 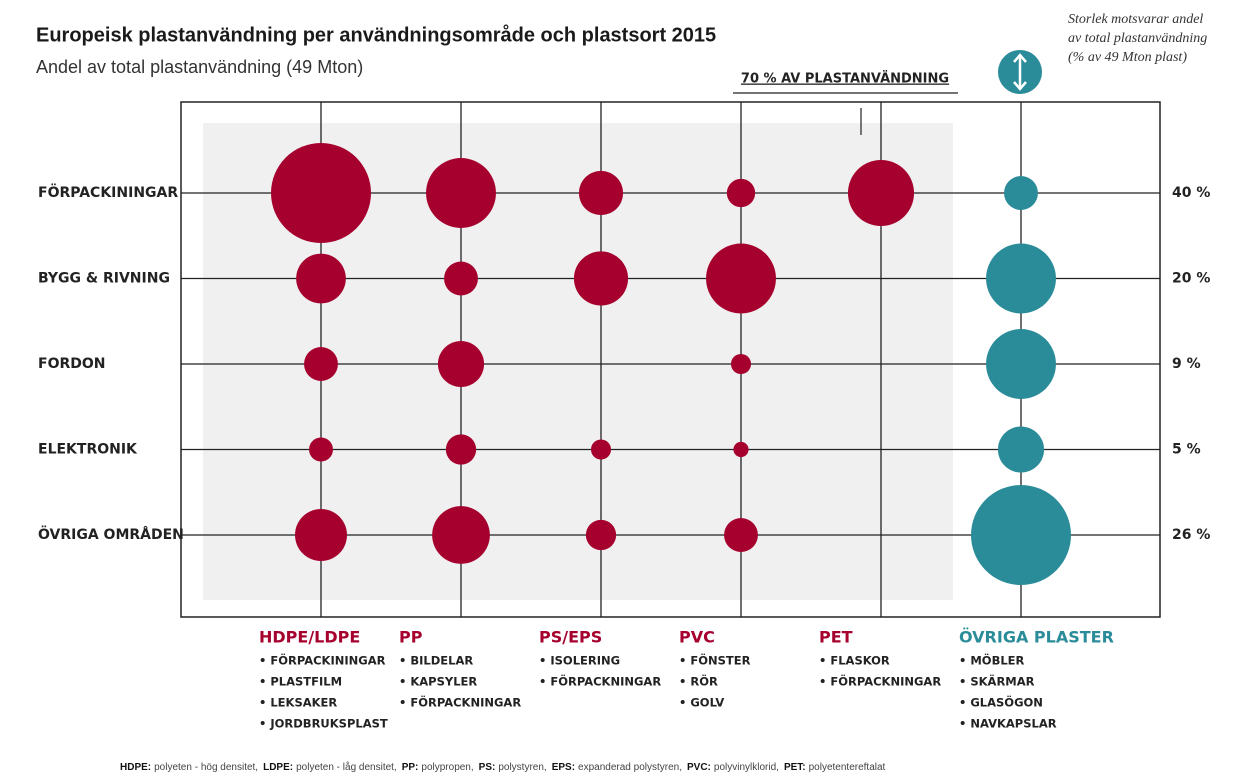 I want to click on column-item: • JORDBRUKSPLAST, so click(x=323, y=724).